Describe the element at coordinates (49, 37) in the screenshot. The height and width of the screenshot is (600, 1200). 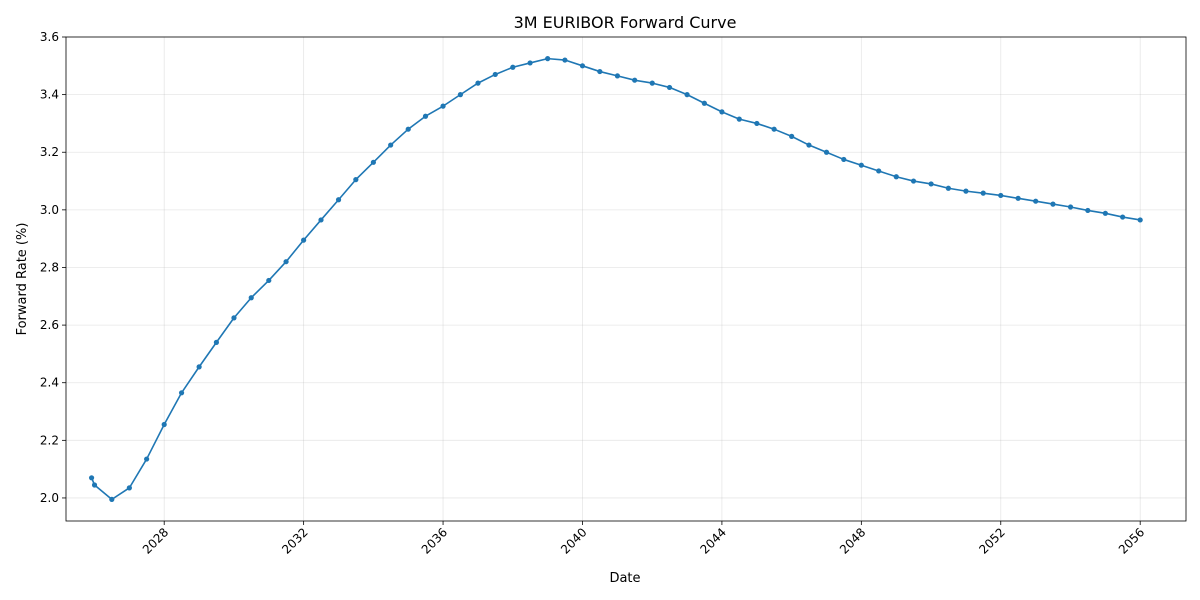
I see `y-tick-label: 3.6` at that location.